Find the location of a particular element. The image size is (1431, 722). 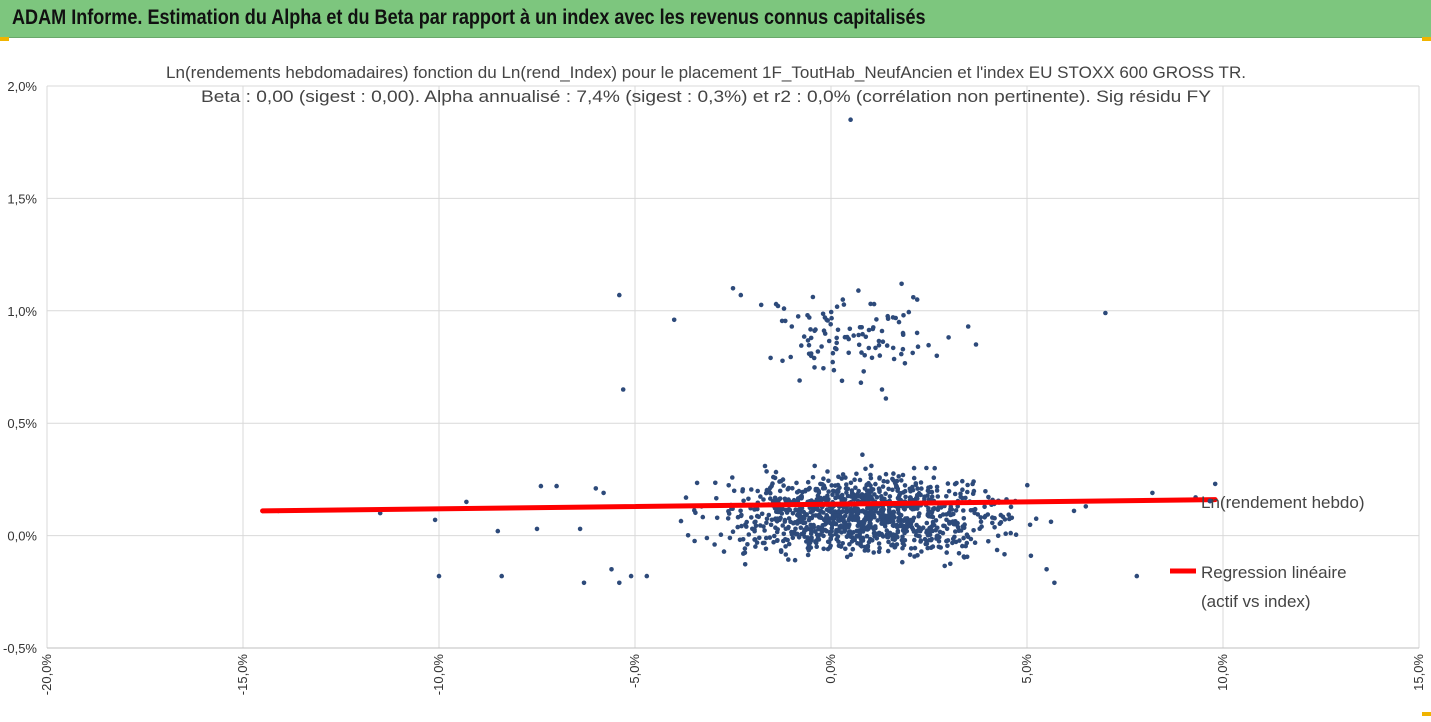

y-tick-label: 0,5% is located at coordinates (22, 423).